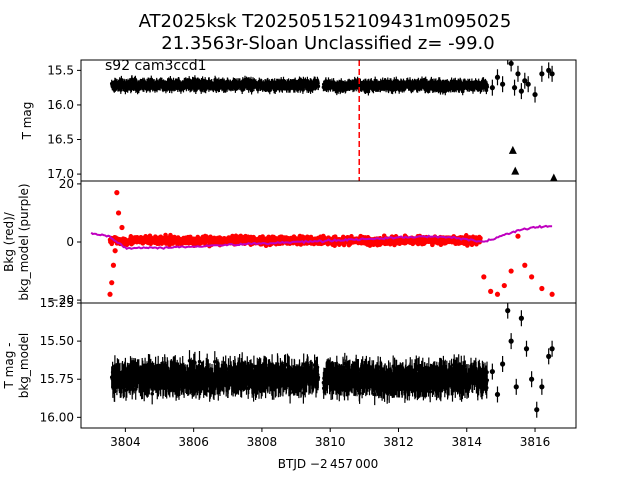 The width and height of the screenshot is (640, 480). What do you see at coordinates (60, 70) in the screenshot?
I see `y-tick-label: 15.5` at bounding box center [60, 70].